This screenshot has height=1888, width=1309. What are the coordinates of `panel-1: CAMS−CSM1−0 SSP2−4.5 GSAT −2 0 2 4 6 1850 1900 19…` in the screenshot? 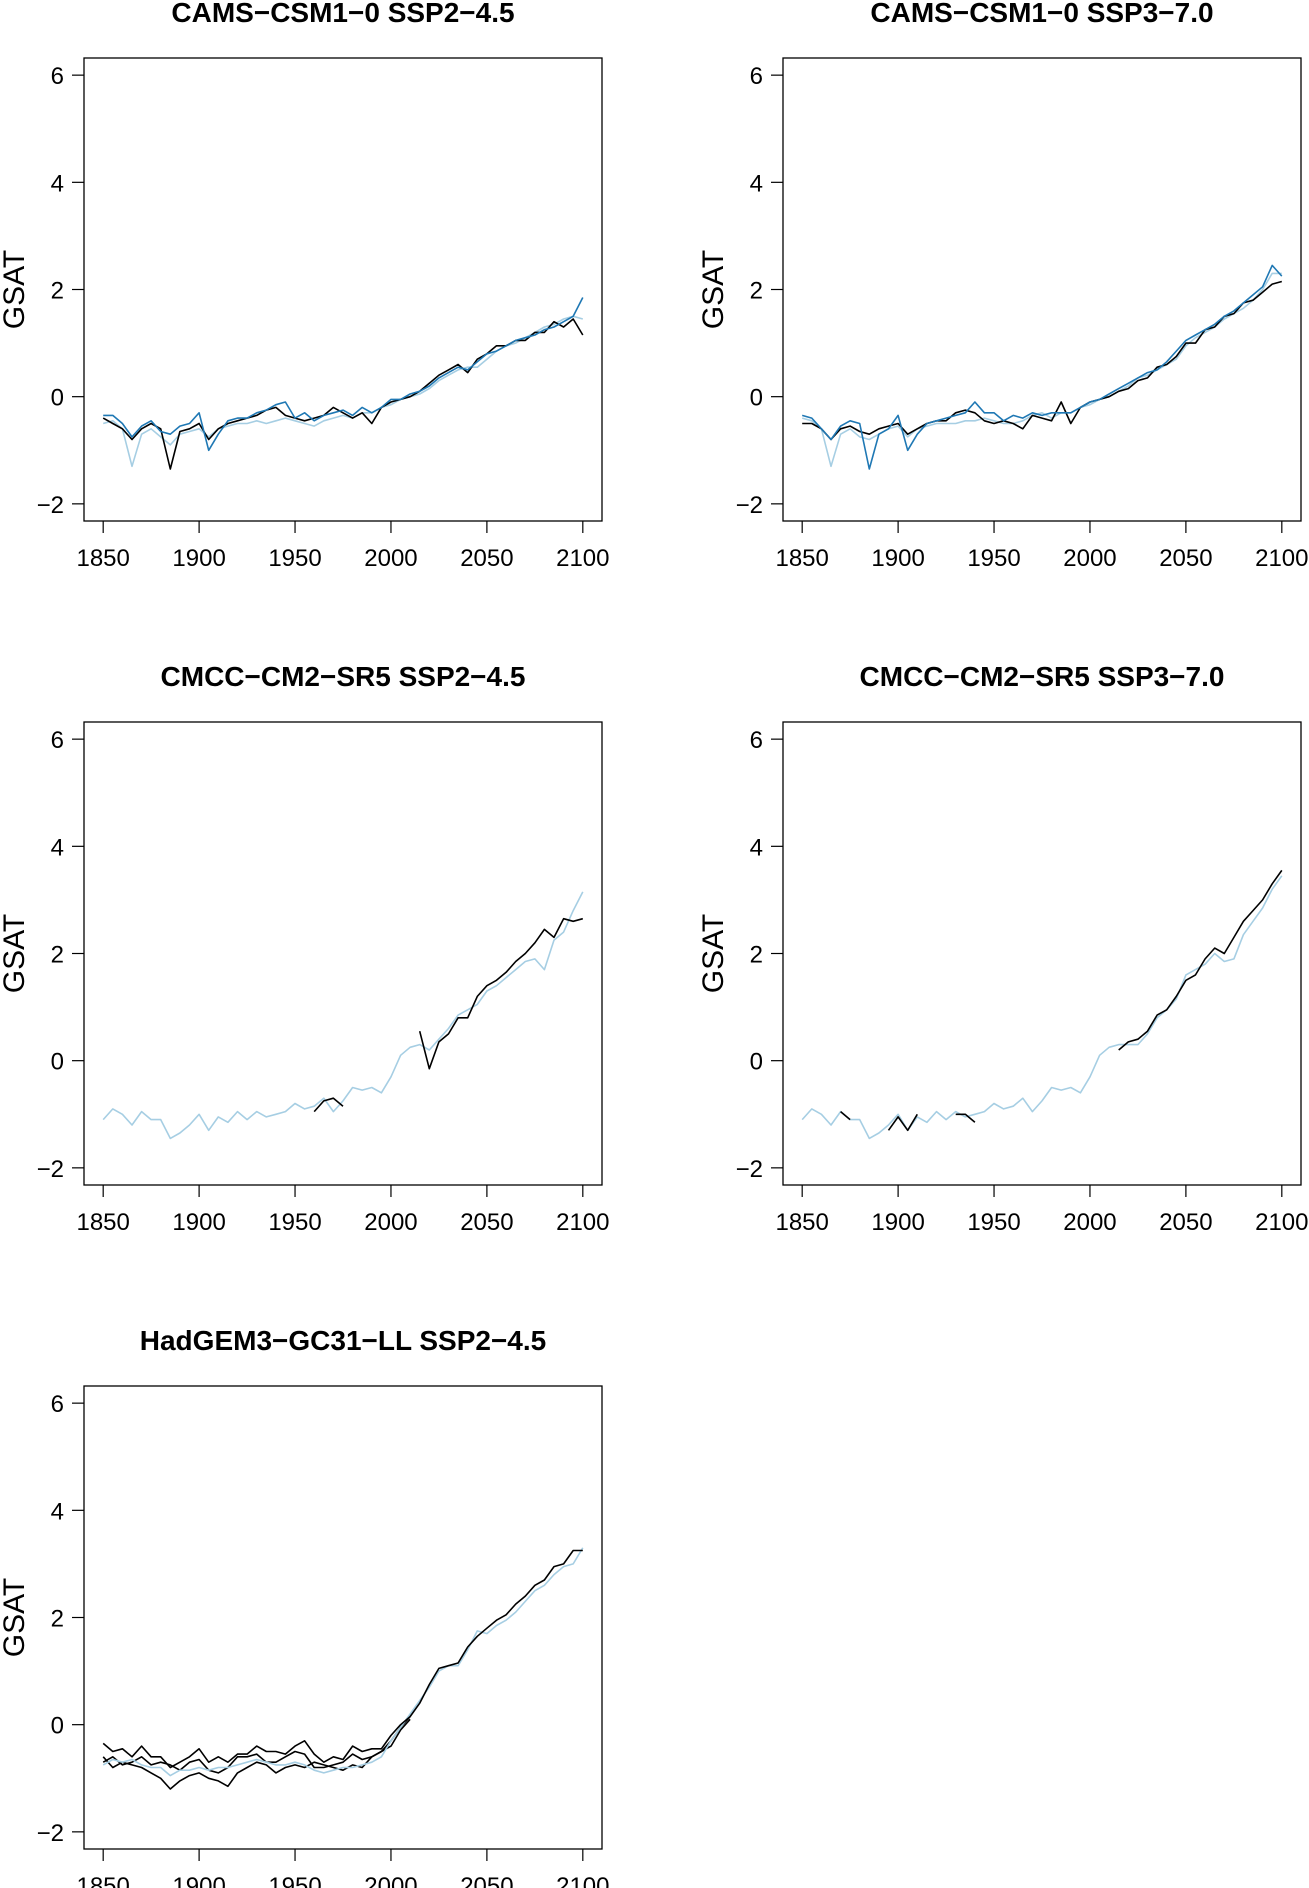 It's located at (305, 286).